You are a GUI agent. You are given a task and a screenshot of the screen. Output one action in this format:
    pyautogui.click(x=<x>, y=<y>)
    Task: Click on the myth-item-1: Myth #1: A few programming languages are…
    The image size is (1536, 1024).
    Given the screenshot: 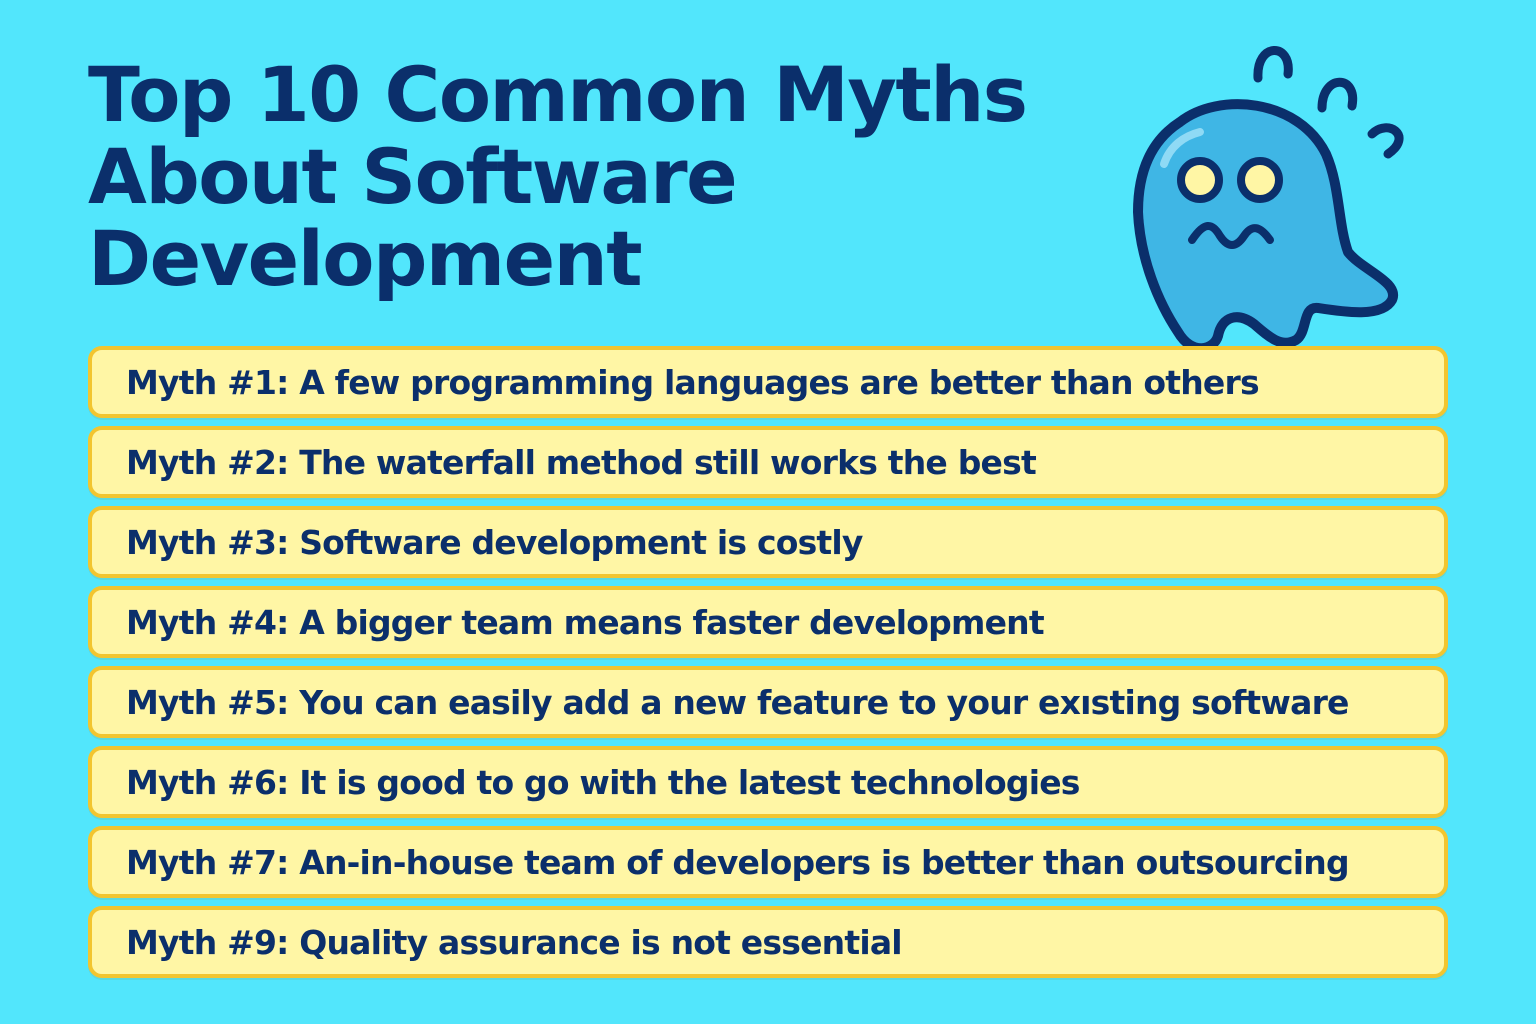 What is the action you would take?
    pyautogui.click(x=768, y=382)
    